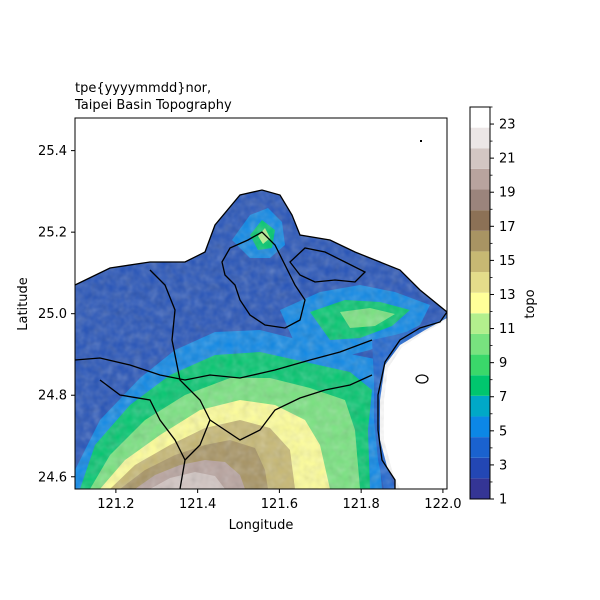 The height and width of the screenshot is (600, 600). What do you see at coordinates (153, 105) in the screenshot?
I see `map-title-line2: Taipei Basin Topography` at bounding box center [153, 105].